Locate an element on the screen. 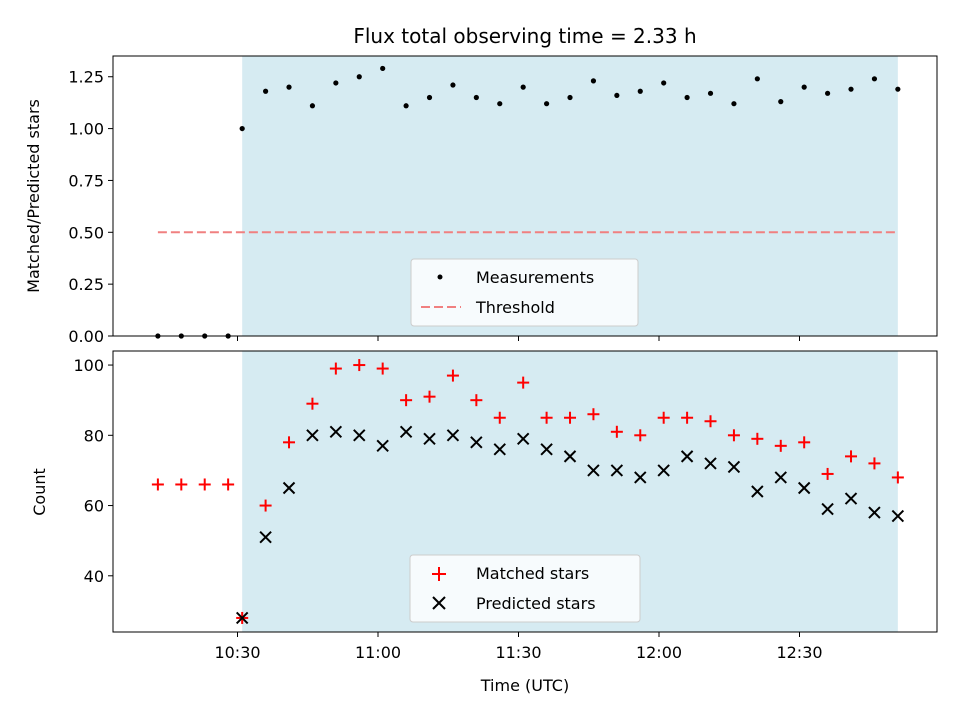 The image size is (960, 720). top-legend-box is located at coordinates (524, 292).